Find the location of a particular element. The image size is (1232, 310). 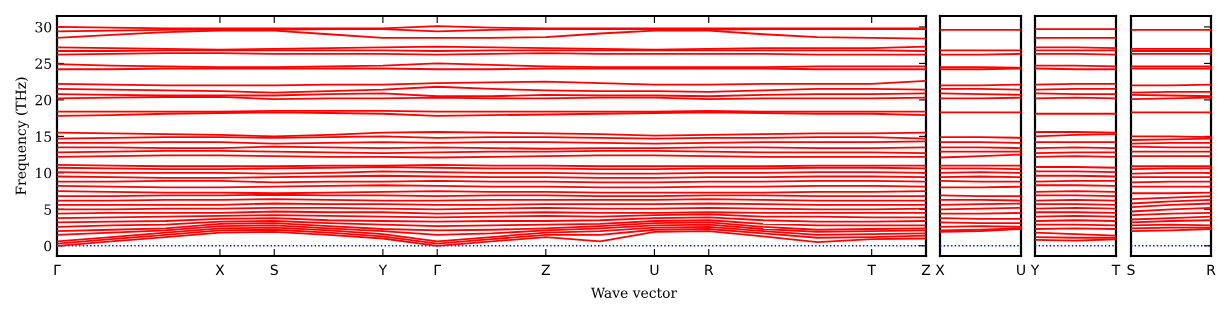

y-tick-label: 10 is located at coordinates (44, 173).